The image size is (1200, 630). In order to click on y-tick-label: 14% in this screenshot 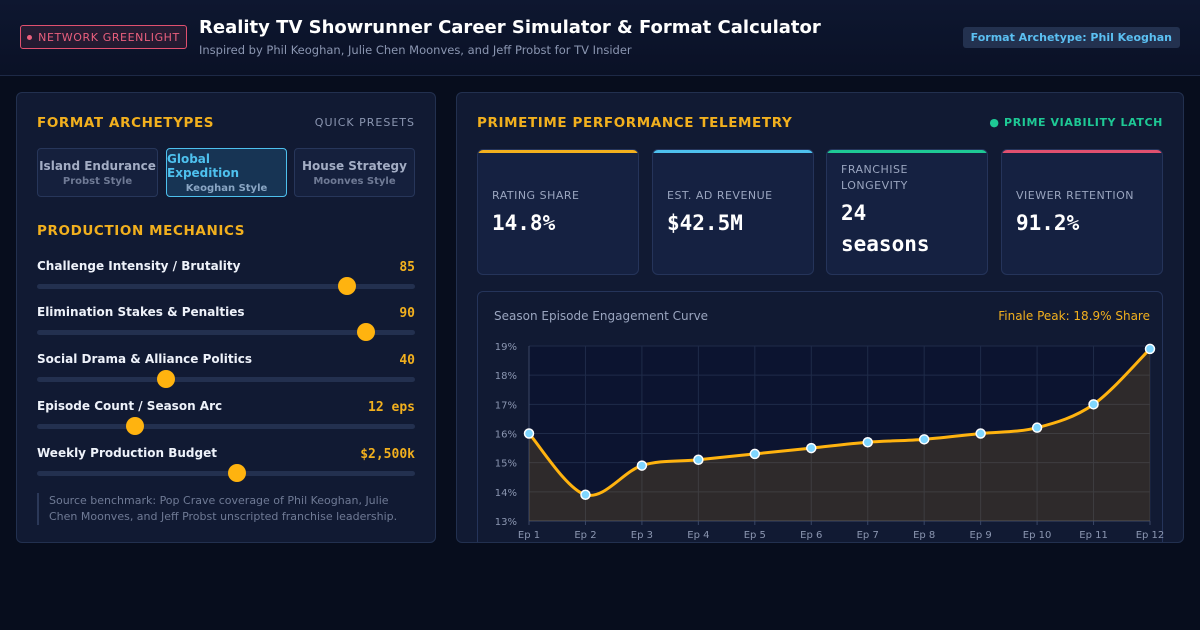, I will do `click(506, 493)`.